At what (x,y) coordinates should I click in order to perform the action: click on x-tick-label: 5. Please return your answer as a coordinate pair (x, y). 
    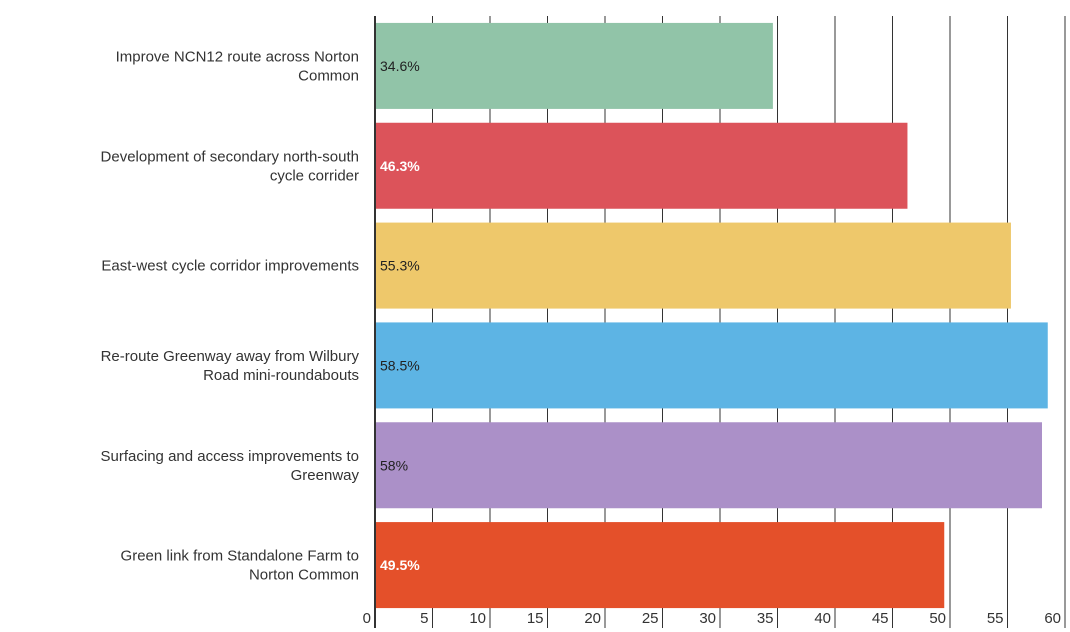
    Looking at the image, I should click on (424, 618).